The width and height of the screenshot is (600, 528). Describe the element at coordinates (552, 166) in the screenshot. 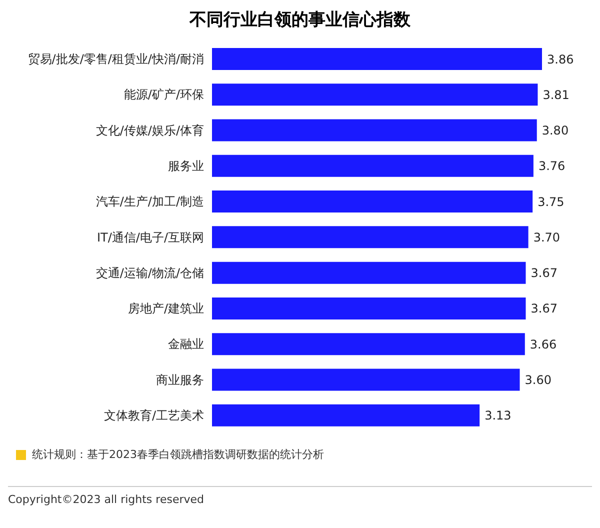

I see `data-label: 3.76` at that location.